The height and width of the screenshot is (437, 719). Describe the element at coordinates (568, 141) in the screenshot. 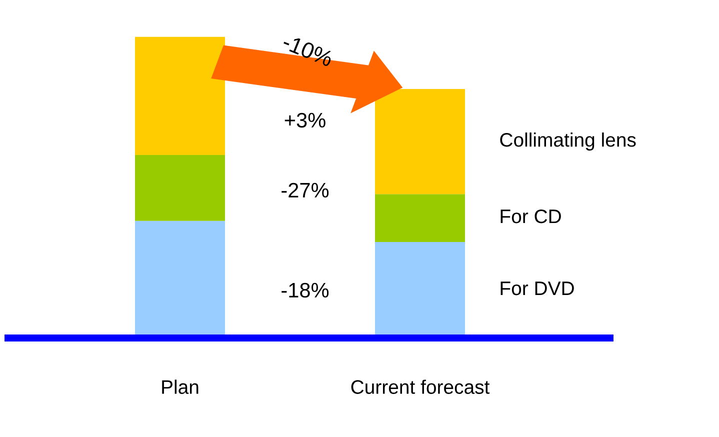

I see `series-label: Collimating lens` at that location.